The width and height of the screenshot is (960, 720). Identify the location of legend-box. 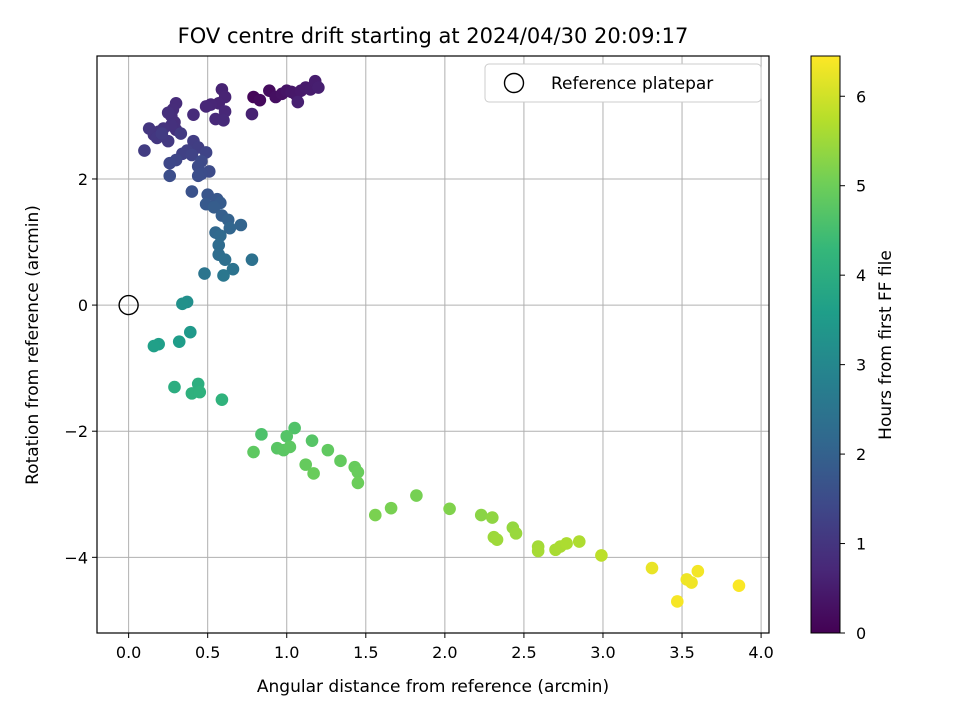
(623, 83).